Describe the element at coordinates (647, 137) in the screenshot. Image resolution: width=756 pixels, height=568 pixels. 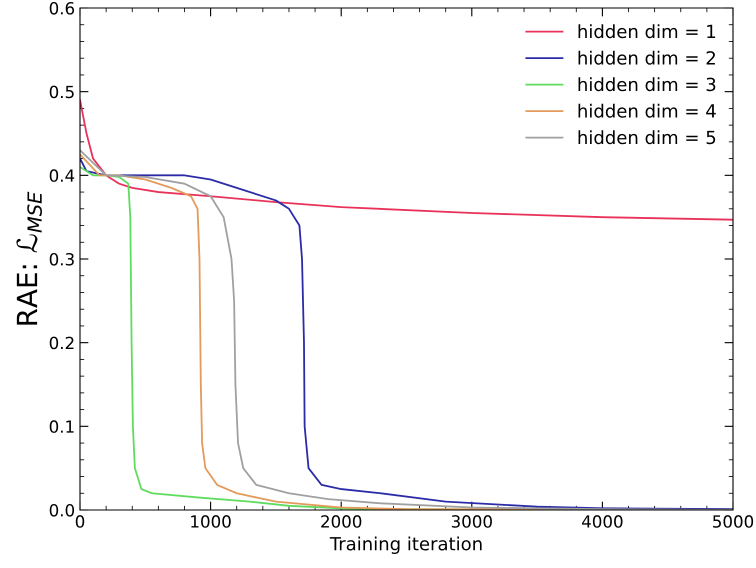
I see `legend-label: hidden dim = 5` at that location.